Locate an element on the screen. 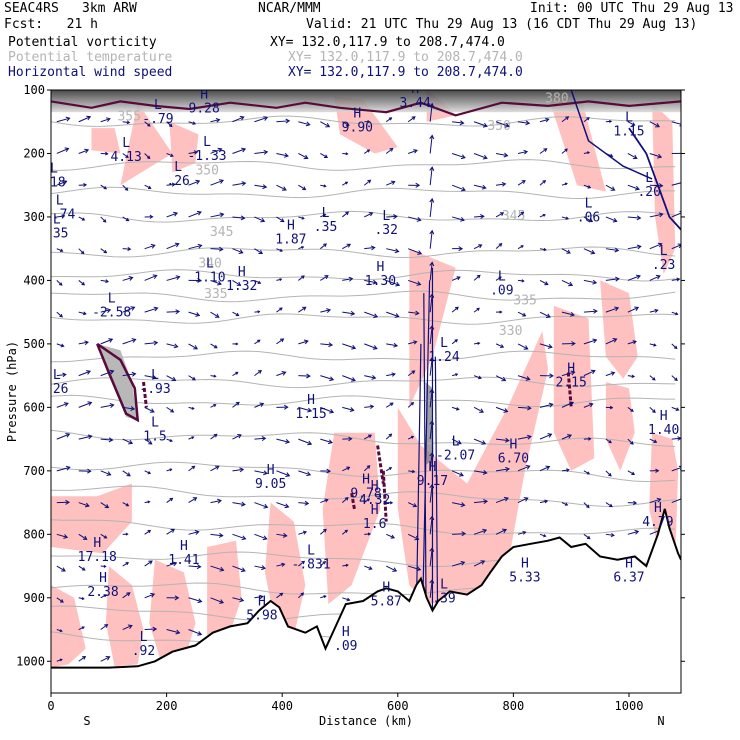 This screenshot has width=740, height=740. y-tick-label: 600 is located at coordinates (34, 407).